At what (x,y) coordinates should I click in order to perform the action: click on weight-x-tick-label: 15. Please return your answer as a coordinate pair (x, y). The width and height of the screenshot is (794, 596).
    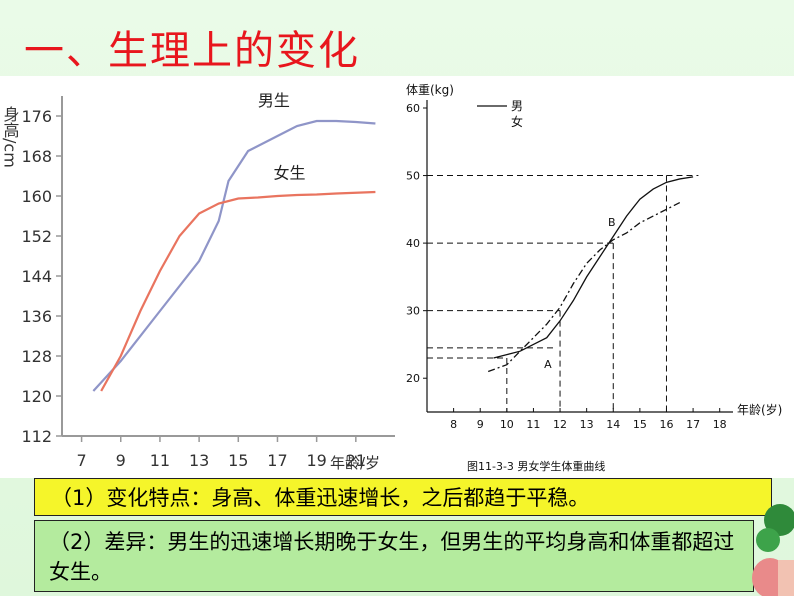
    Looking at the image, I should click on (640, 424).